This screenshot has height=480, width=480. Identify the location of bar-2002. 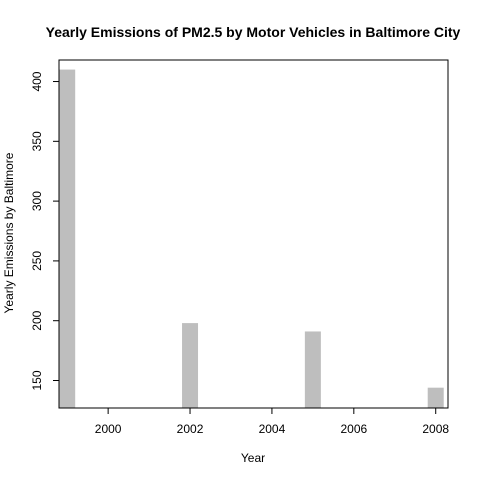
(190, 365).